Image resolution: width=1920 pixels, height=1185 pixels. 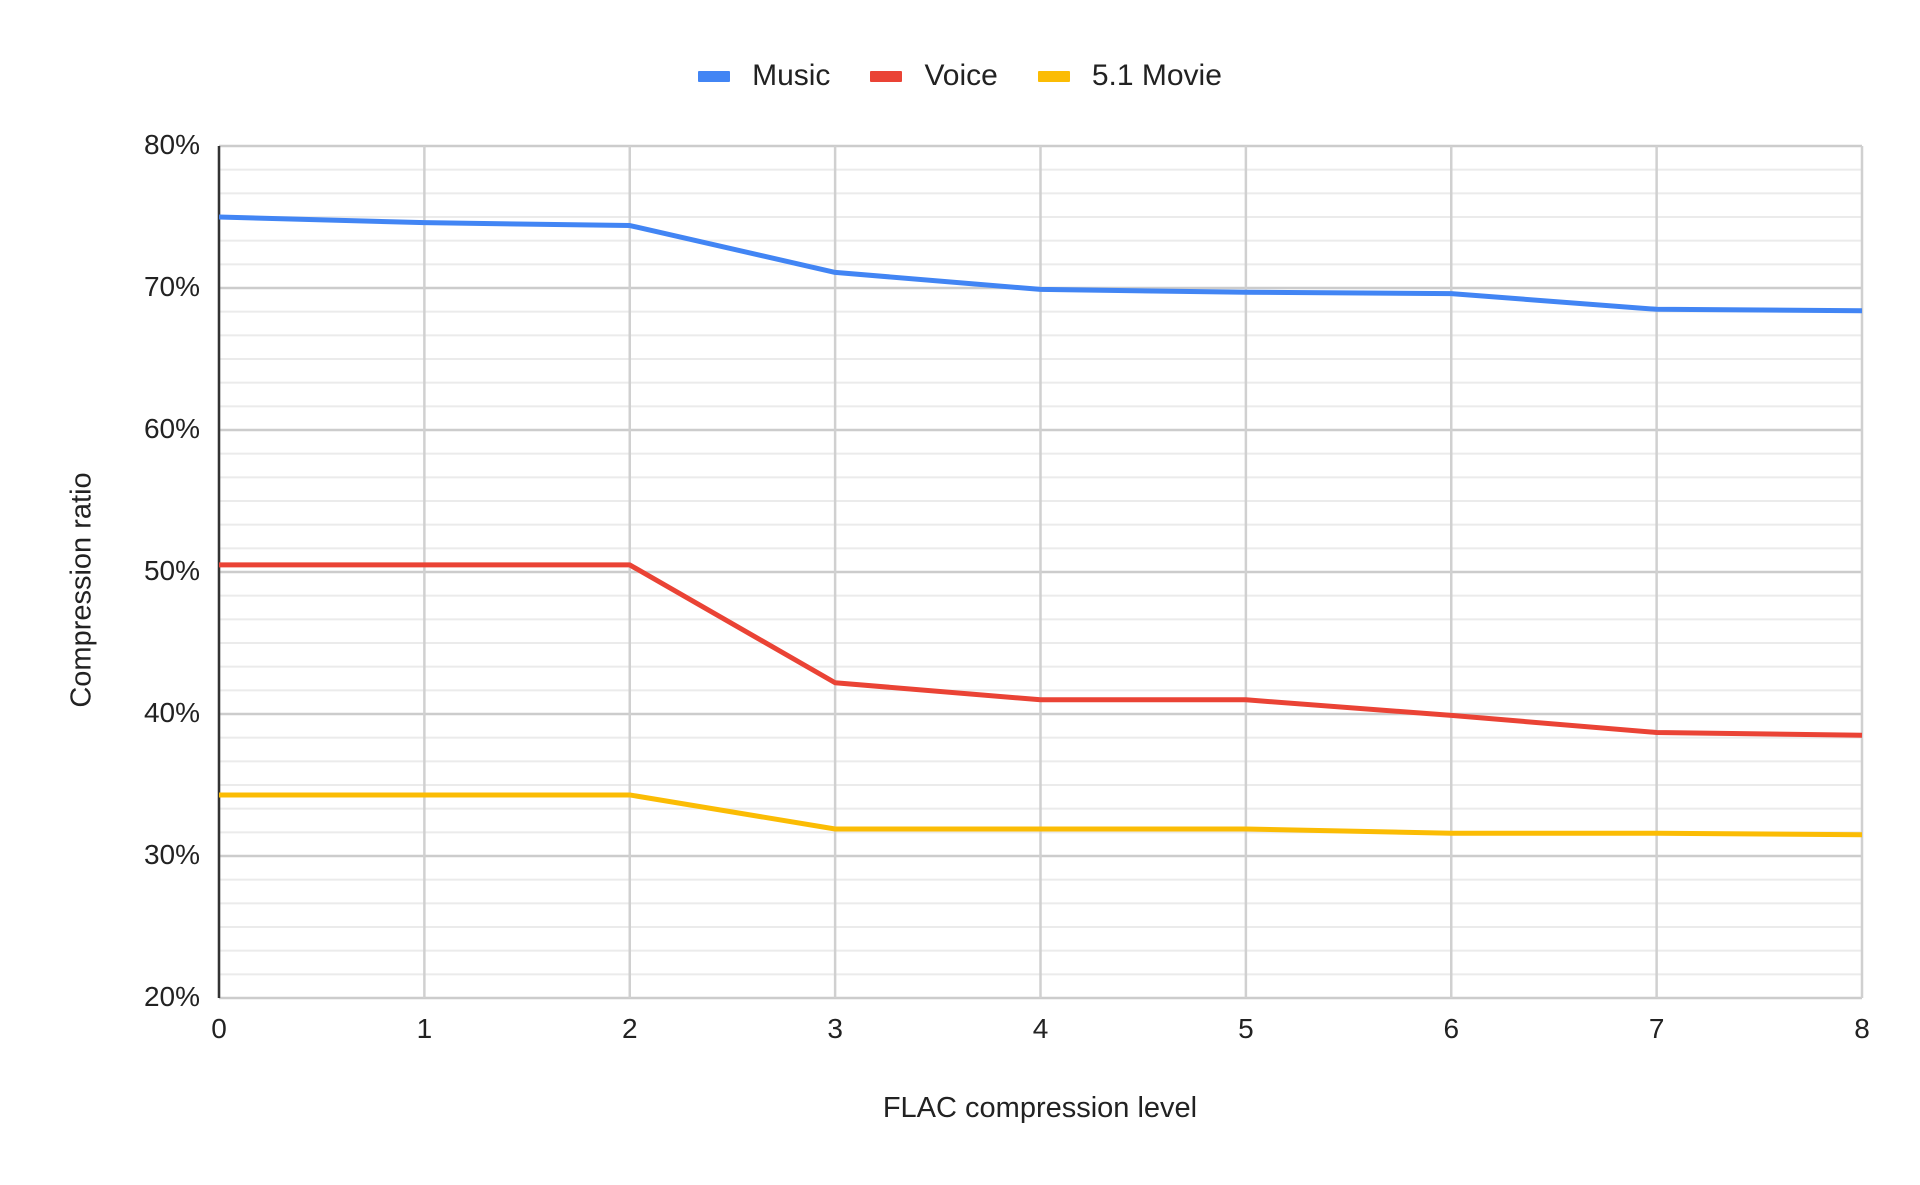 What do you see at coordinates (171, 712) in the screenshot?
I see `y-tick-label: 40%` at bounding box center [171, 712].